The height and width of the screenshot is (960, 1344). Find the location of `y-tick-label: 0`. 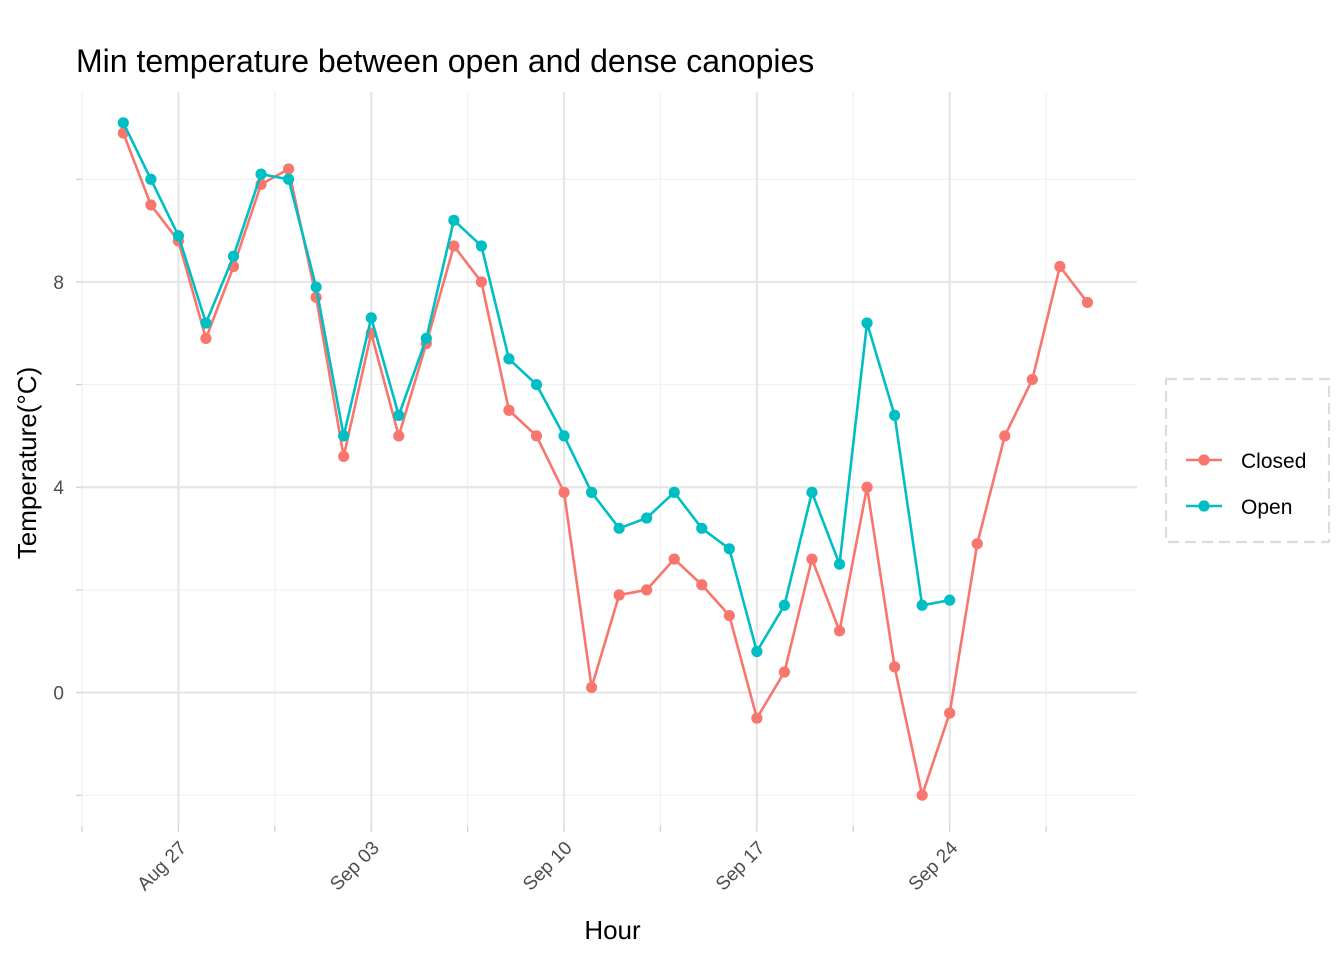

y-tick-label: 0 is located at coordinates (58, 694).